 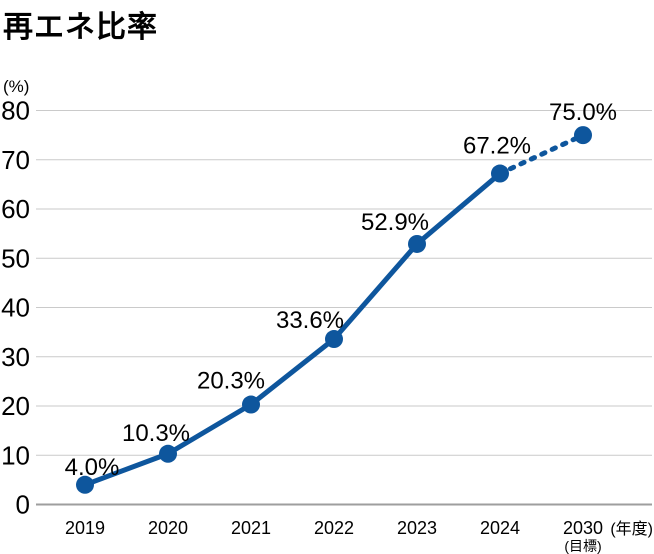 I want to click on y-tick-label: 30, so click(x=15, y=357).